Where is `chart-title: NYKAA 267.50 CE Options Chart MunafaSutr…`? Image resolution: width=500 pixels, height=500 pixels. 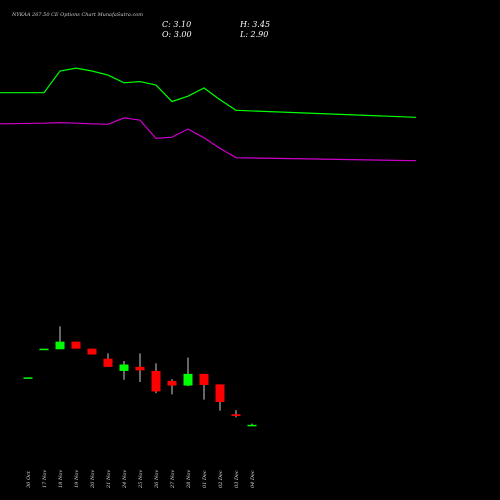 chart-title: NYKAA 267.50 CE Options Chart MunafaSutr… is located at coordinates (78, 15).